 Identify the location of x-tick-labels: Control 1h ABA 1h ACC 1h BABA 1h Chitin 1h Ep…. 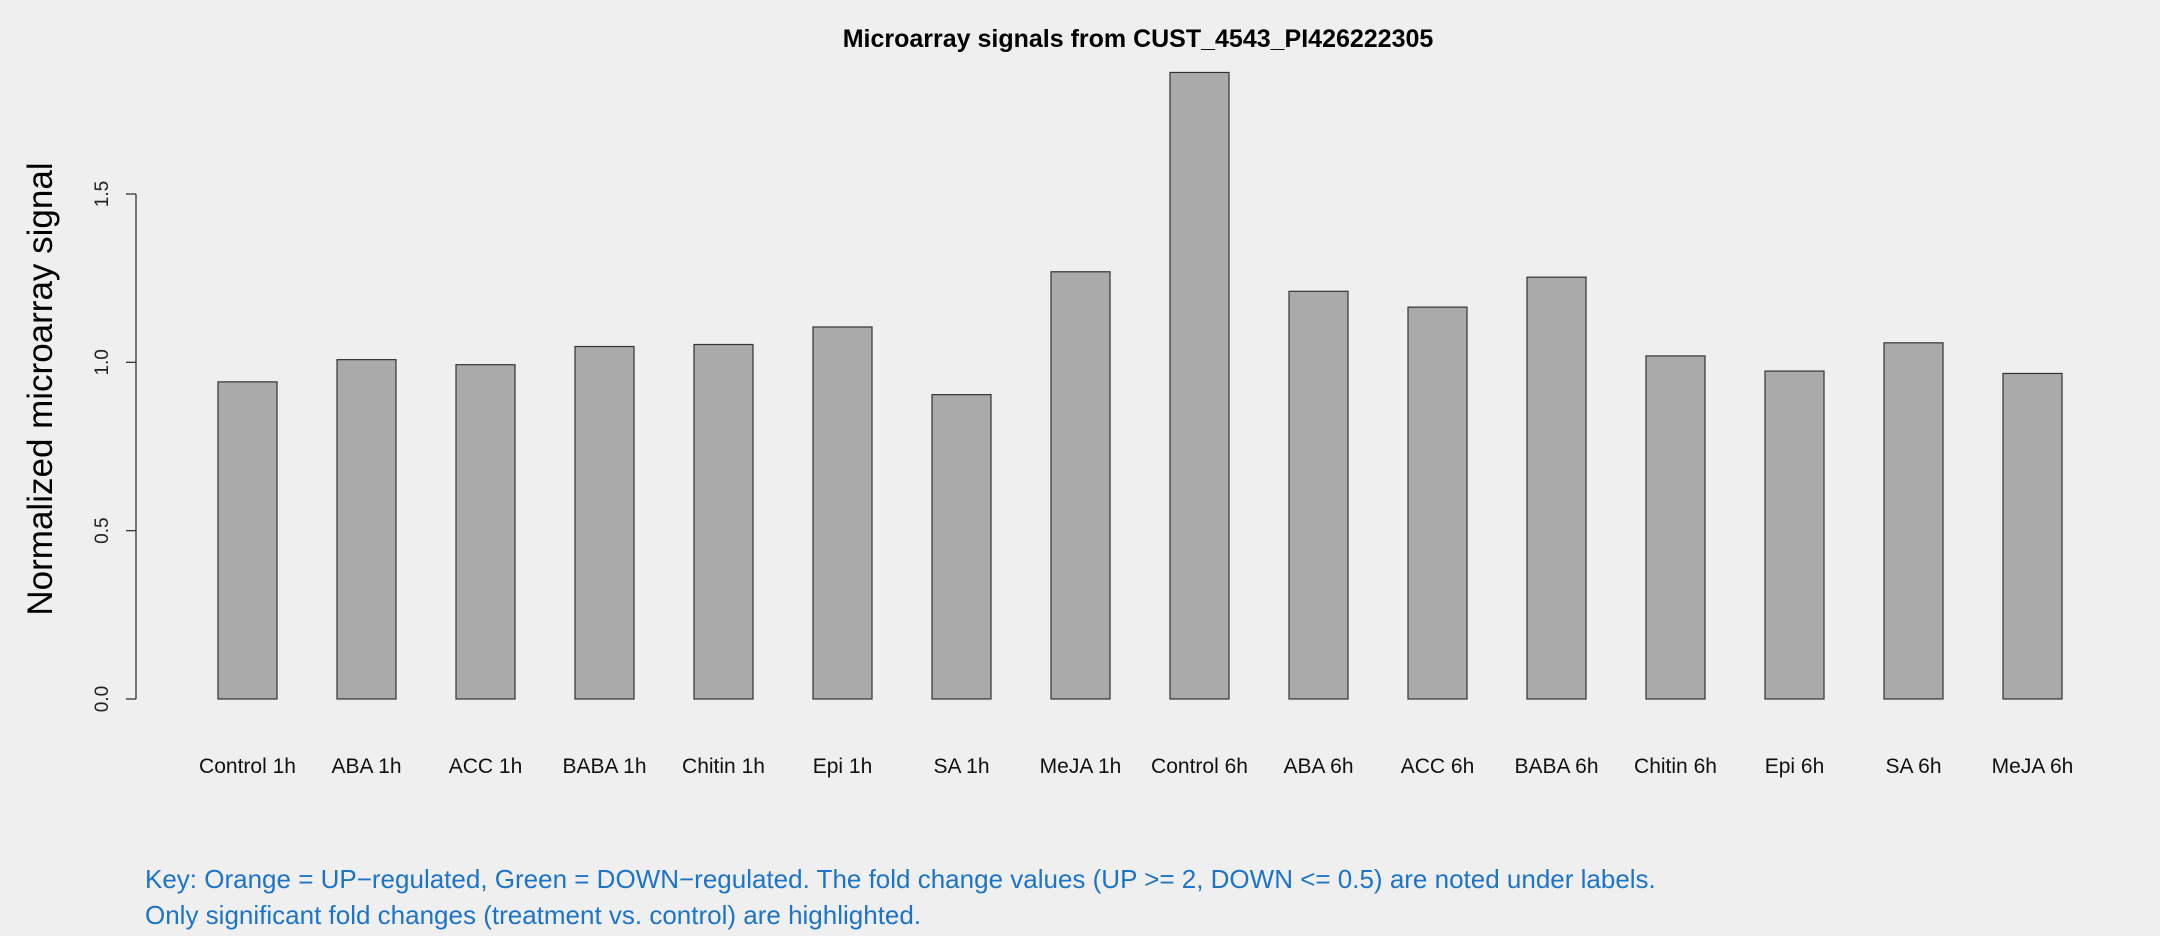
(1136, 766).